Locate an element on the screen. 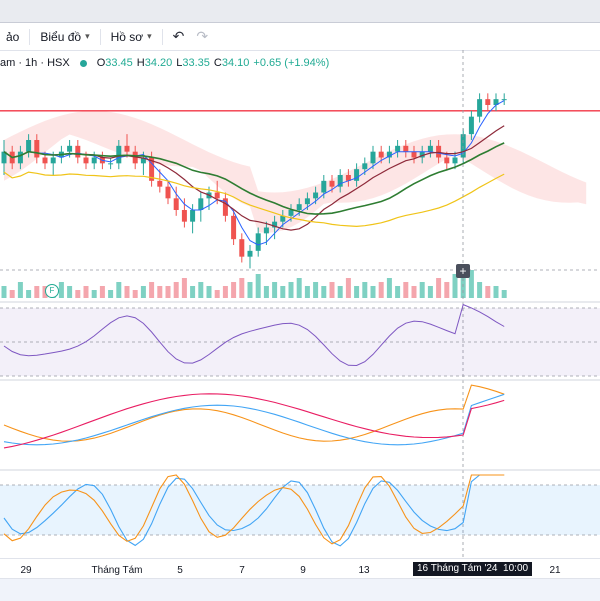  open-value: 33.45 is located at coordinates (119, 63).